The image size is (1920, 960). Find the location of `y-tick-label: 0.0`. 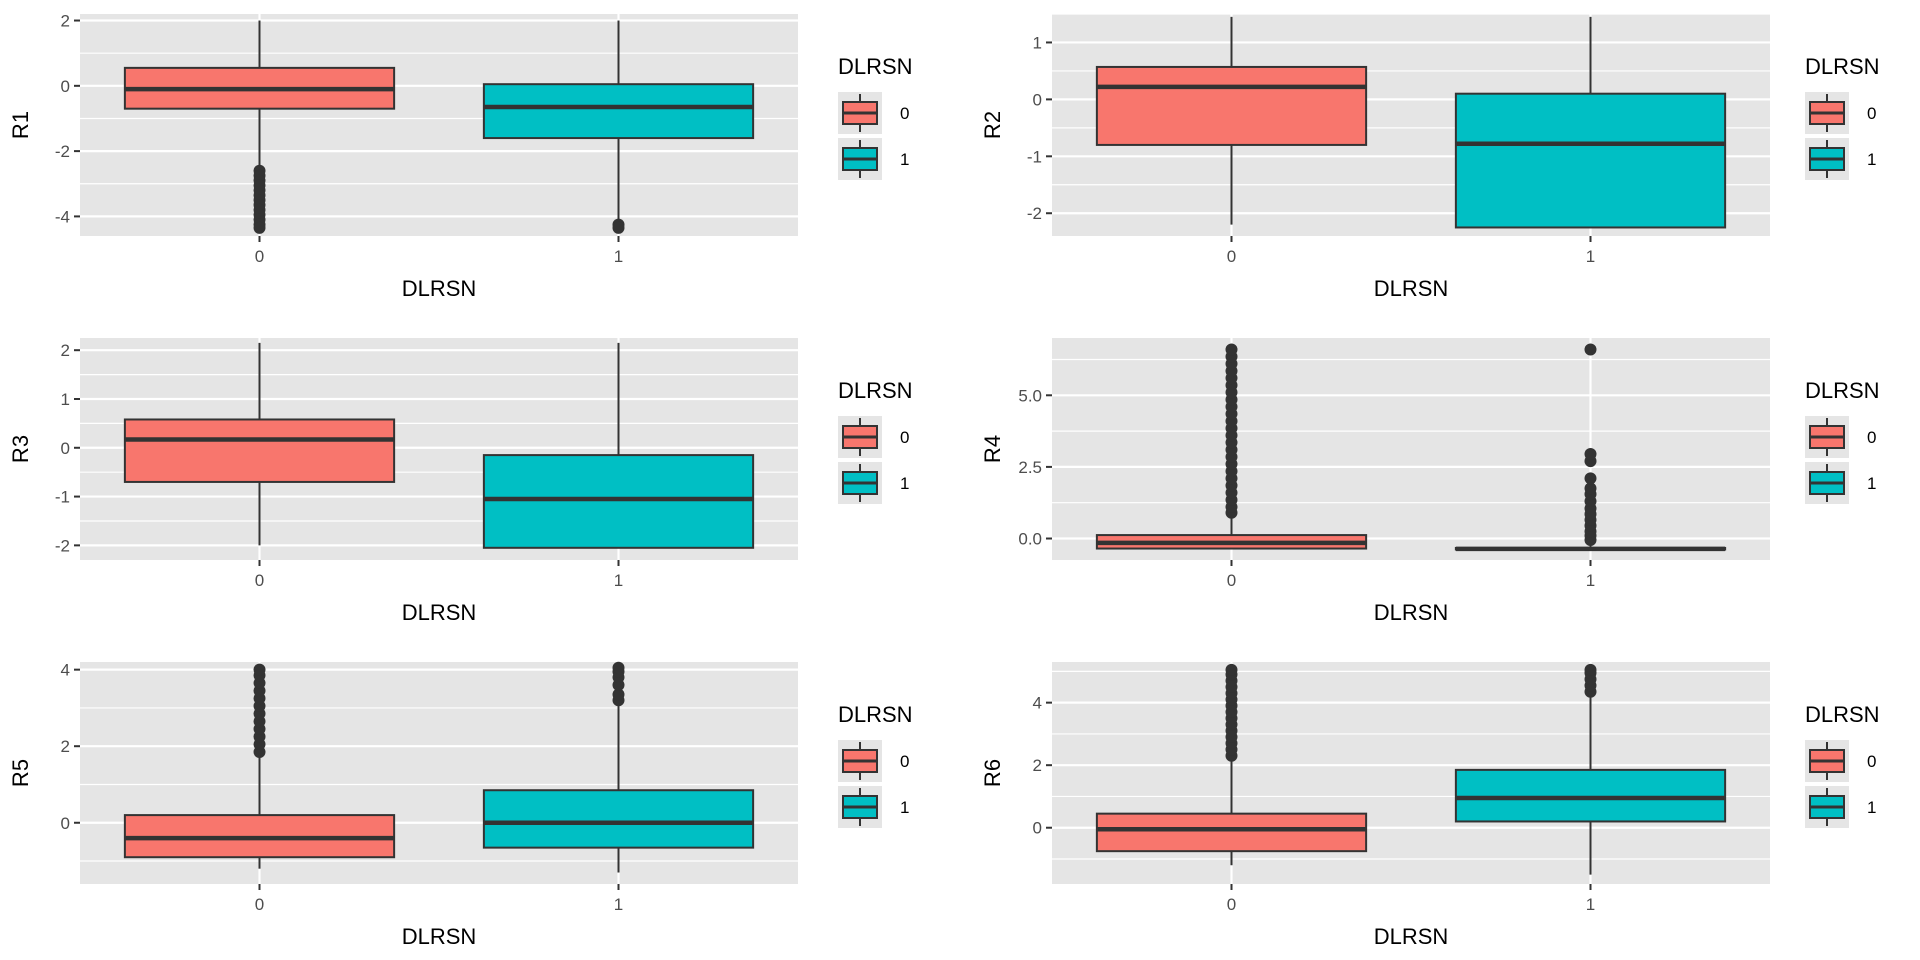

y-tick-label: 0.0 is located at coordinates (1030, 539).